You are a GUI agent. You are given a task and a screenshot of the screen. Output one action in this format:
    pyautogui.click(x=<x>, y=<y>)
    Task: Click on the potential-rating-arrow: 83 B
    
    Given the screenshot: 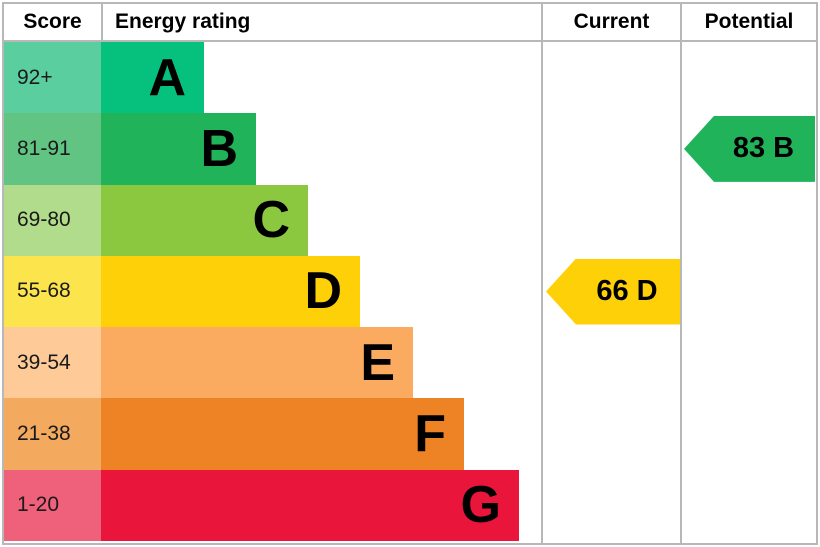 What is the action you would take?
    pyautogui.click(x=749, y=148)
    